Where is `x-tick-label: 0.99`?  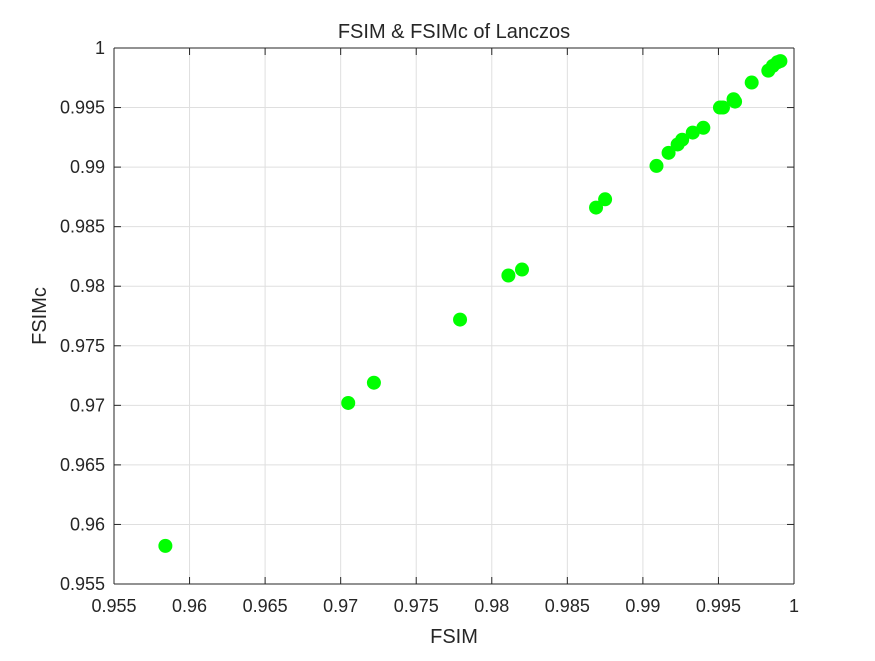 x-tick-label: 0.99 is located at coordinates (642, 606).